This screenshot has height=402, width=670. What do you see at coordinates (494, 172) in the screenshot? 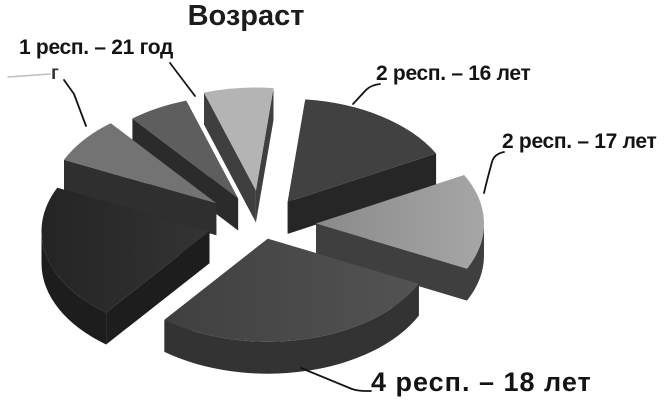
I see `callout-line-17-let` at bounding box center [494, 172].